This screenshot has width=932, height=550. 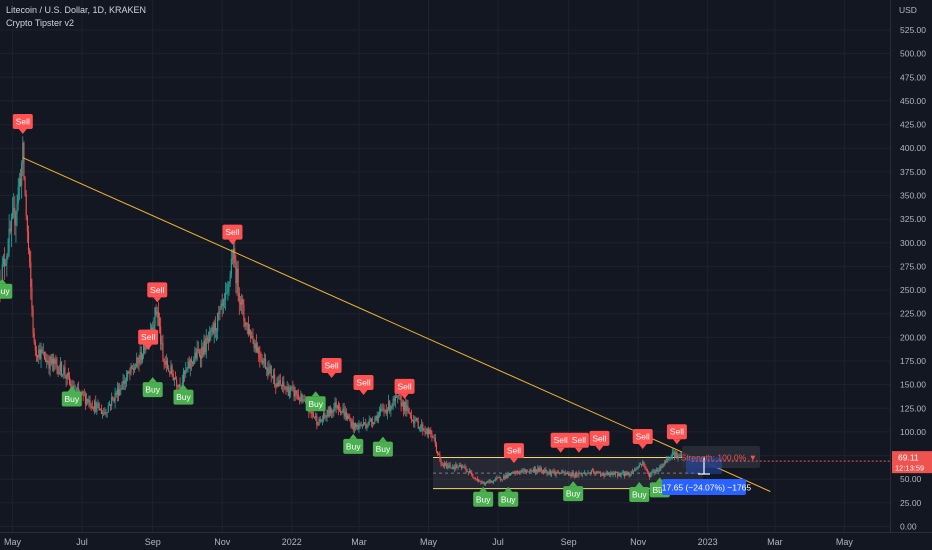 I want to click on sell-signal-label: Sell, so click(x=599, y=438).